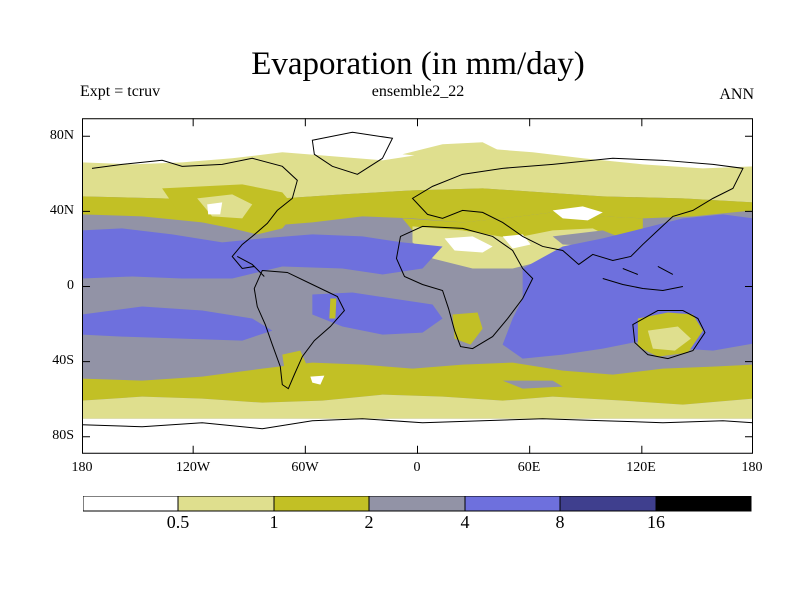 The image size is (800, 600). I want to click on region-south-atlantic-blue, so click(377, 313).